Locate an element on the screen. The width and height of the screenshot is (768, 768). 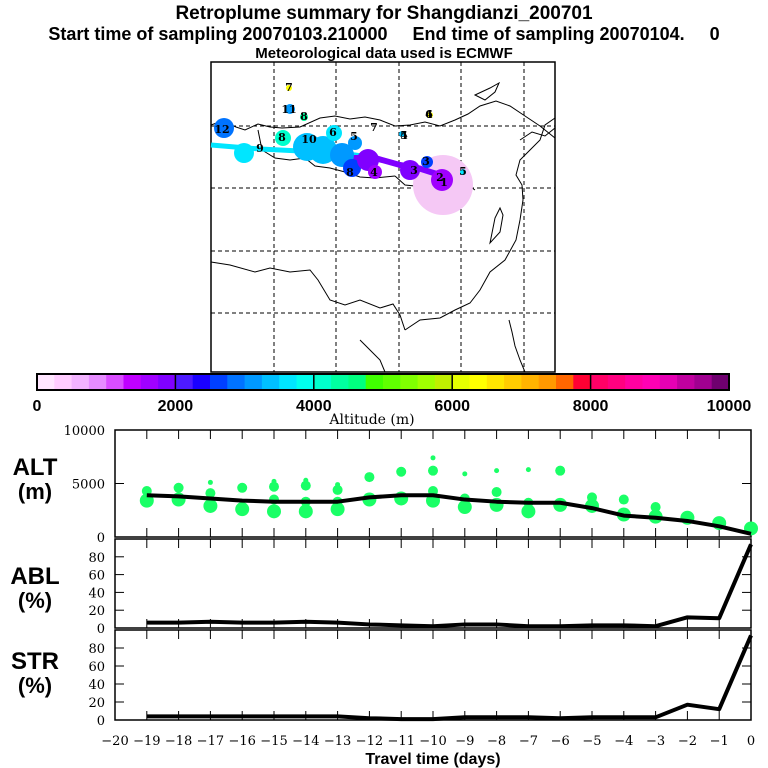
altitude-colorbar is located at coordinates (383, 382).